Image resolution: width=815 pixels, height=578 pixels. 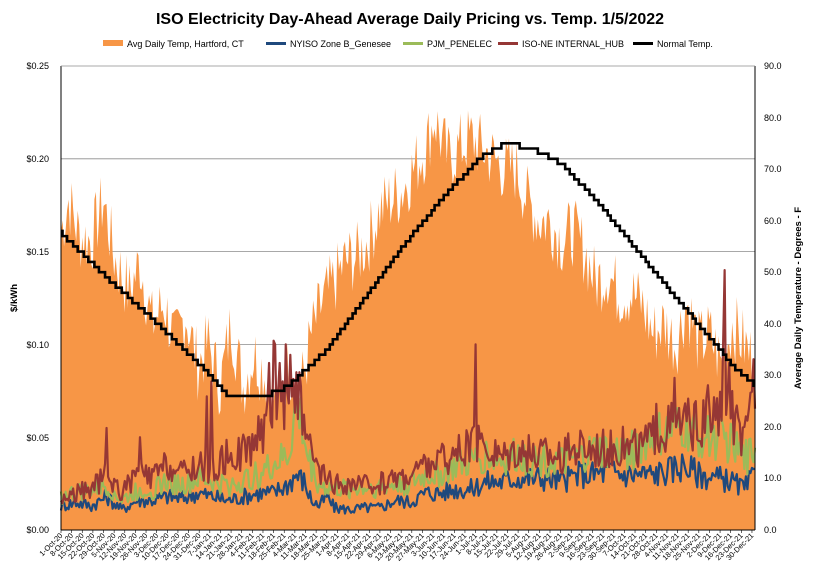 I want to click on legend-label-pjm: PJM_PENELEC, so click(x=460, y=44).